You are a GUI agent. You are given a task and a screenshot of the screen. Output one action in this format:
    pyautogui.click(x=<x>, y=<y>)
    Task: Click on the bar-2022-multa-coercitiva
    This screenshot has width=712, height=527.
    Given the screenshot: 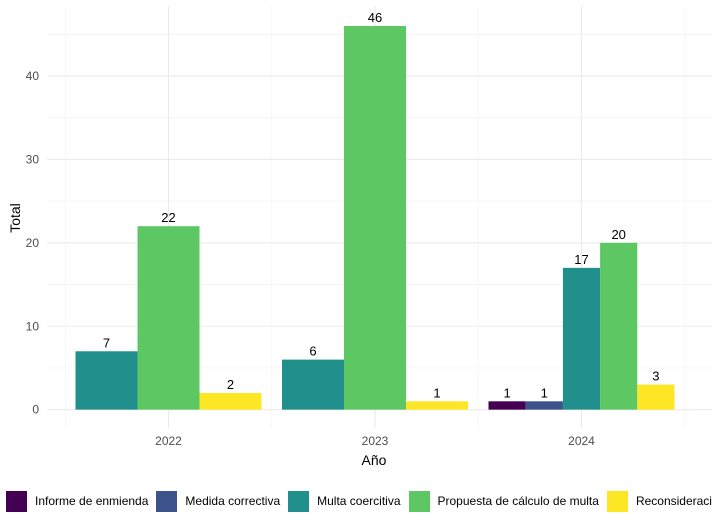 What is the action you would take?
    pyautogui.click(x=106, y=380)
    